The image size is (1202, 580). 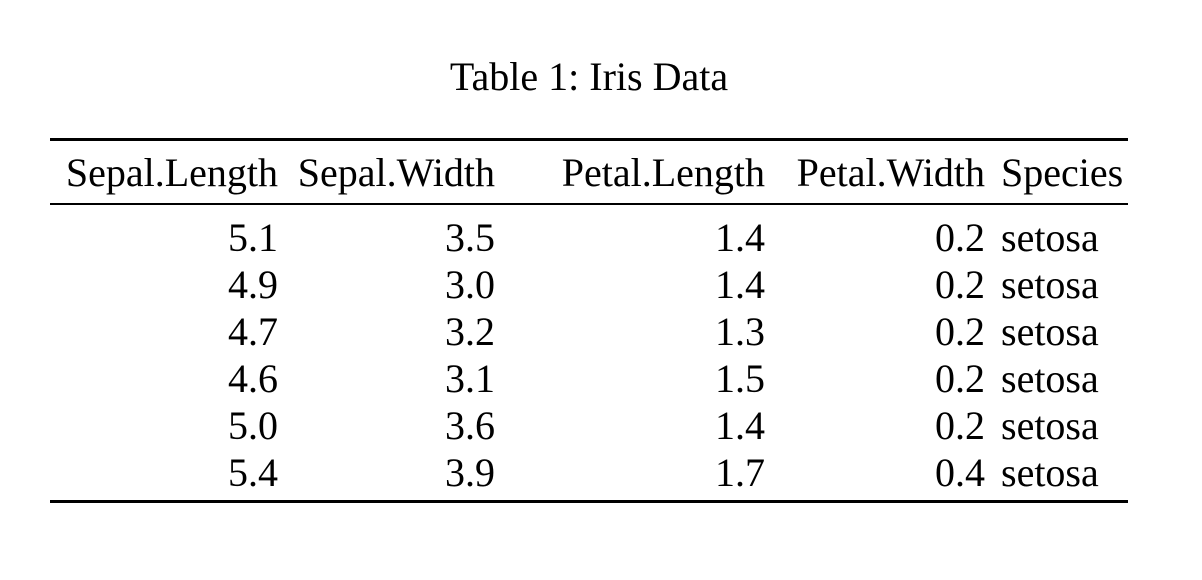 I want to click on value-cell: 3.1, so click(x=470, y=378).